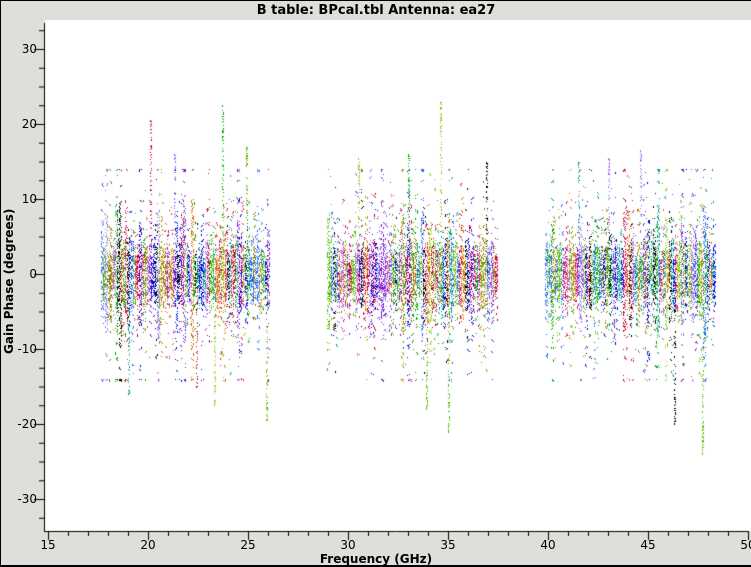 This screenshot has width=751, height=567. I want to click on y-tick-label: -20, so click(27, 424).